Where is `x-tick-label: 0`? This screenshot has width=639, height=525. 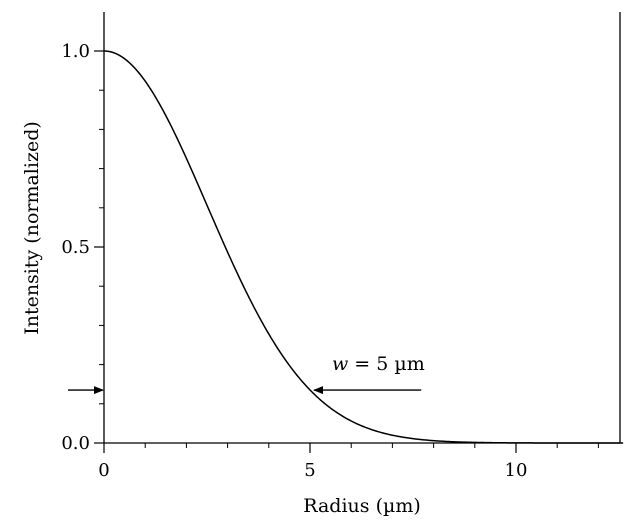
x-tick-label: 0 is located at coordinates (103, 470).